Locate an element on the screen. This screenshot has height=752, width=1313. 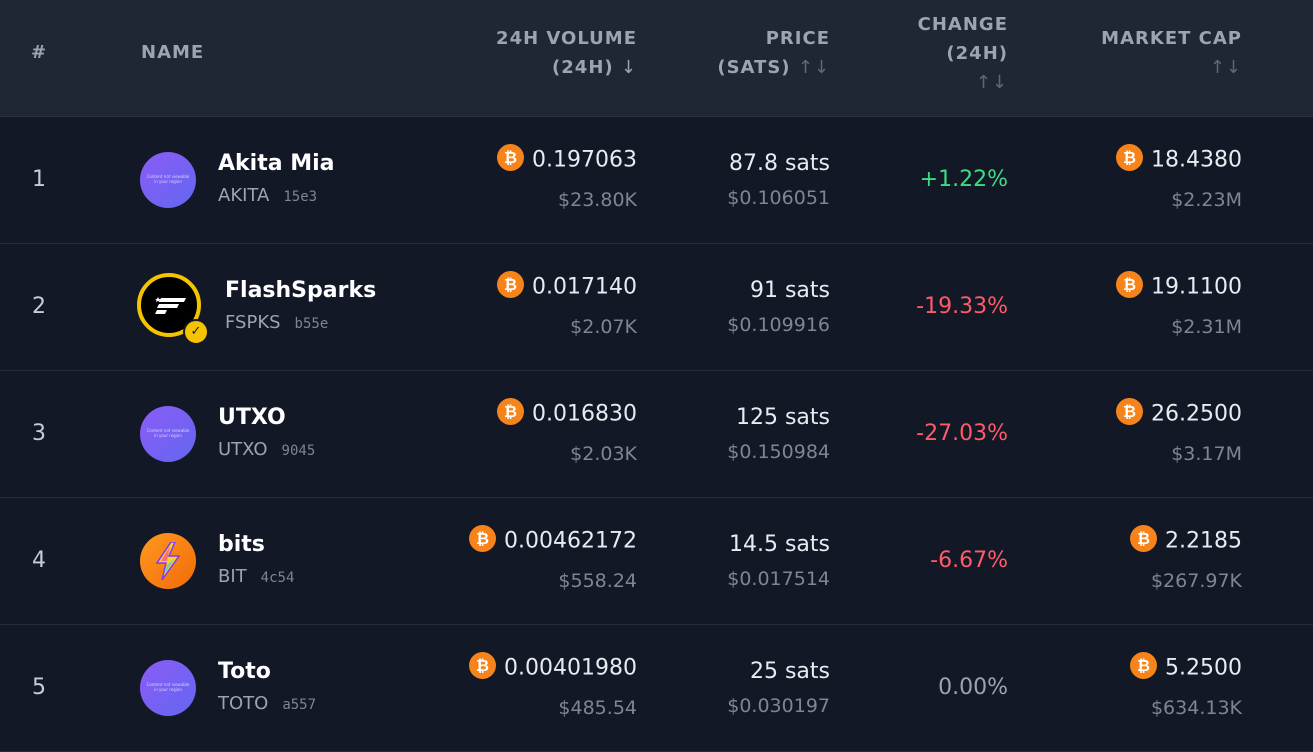
token-id: 15e3 is located at coordinates (300, 197).